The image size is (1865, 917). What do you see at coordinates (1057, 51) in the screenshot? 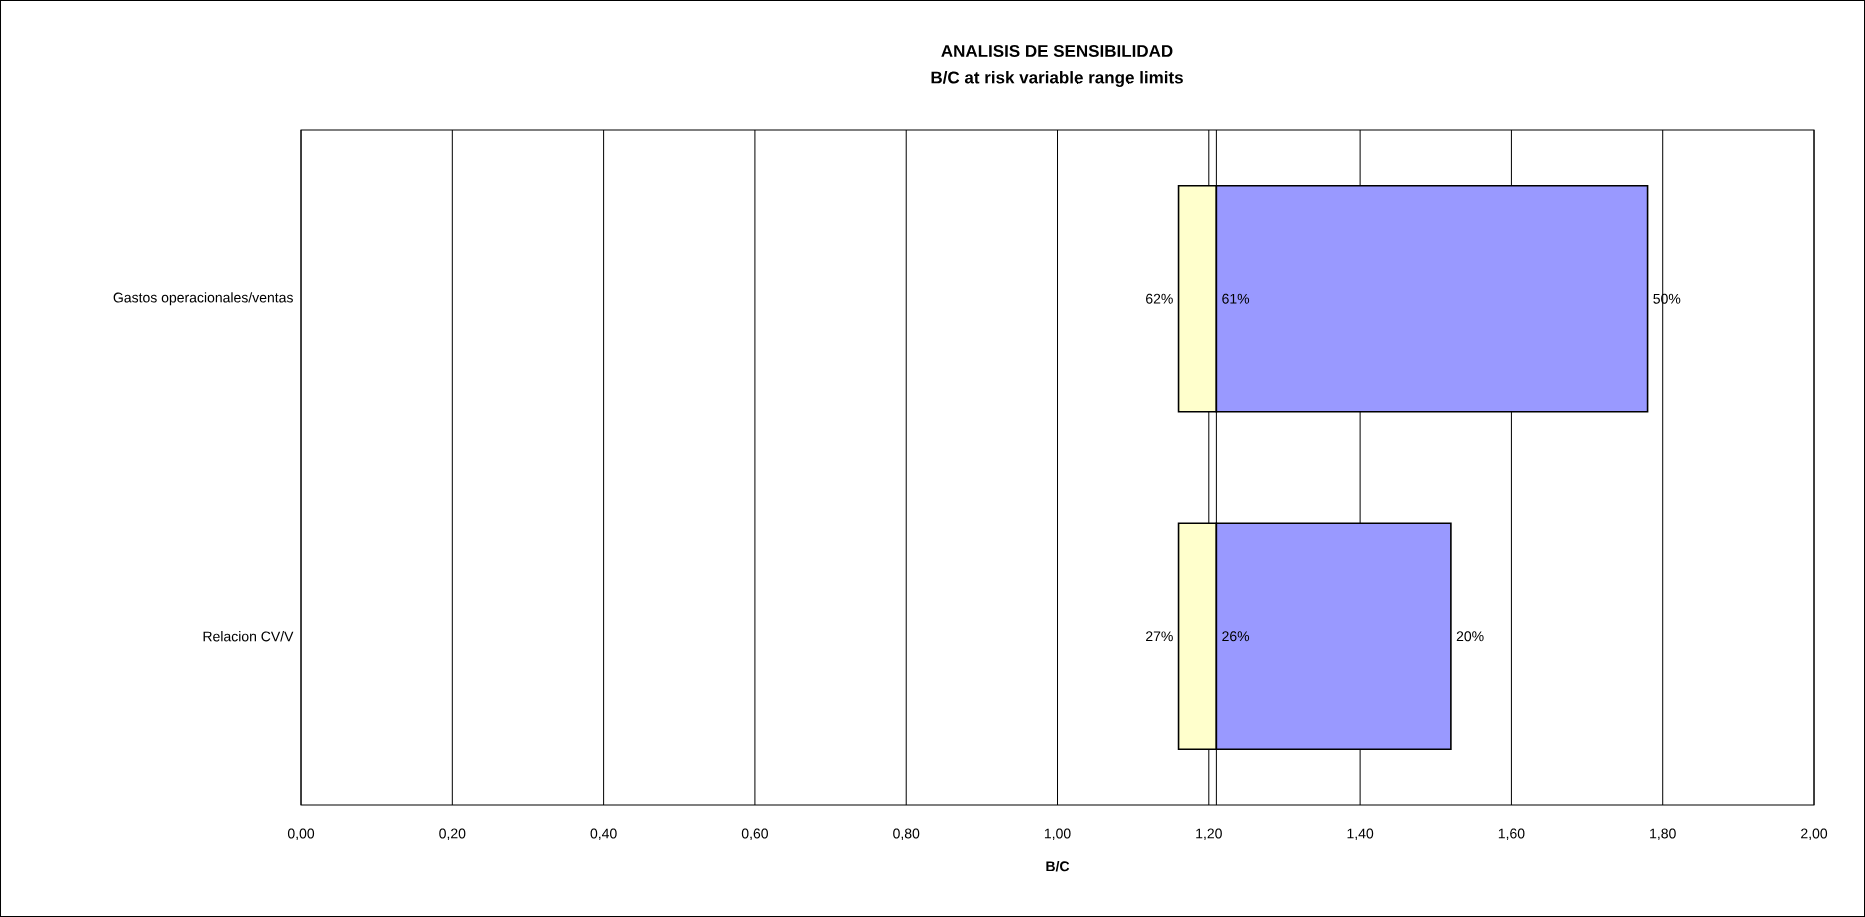
I see `chart-title: ANALISIS DE SENSIBILIDAD` at bounding box center [1057, 51].